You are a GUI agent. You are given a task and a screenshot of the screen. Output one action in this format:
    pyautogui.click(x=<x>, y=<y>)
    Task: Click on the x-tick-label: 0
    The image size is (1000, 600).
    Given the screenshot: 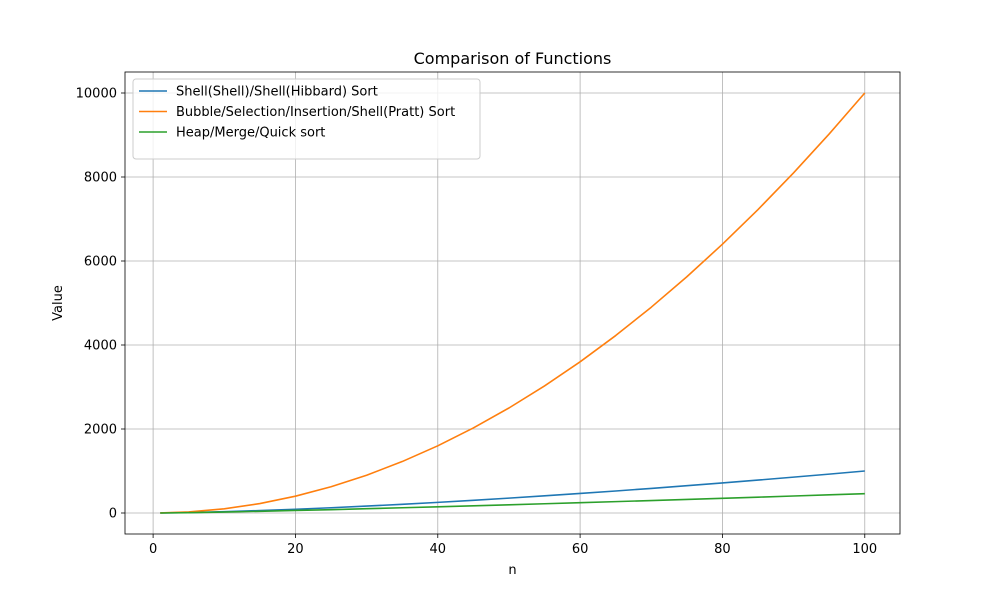 What is the action you would take?
    pyautogui.click(x=153, y=549)
    